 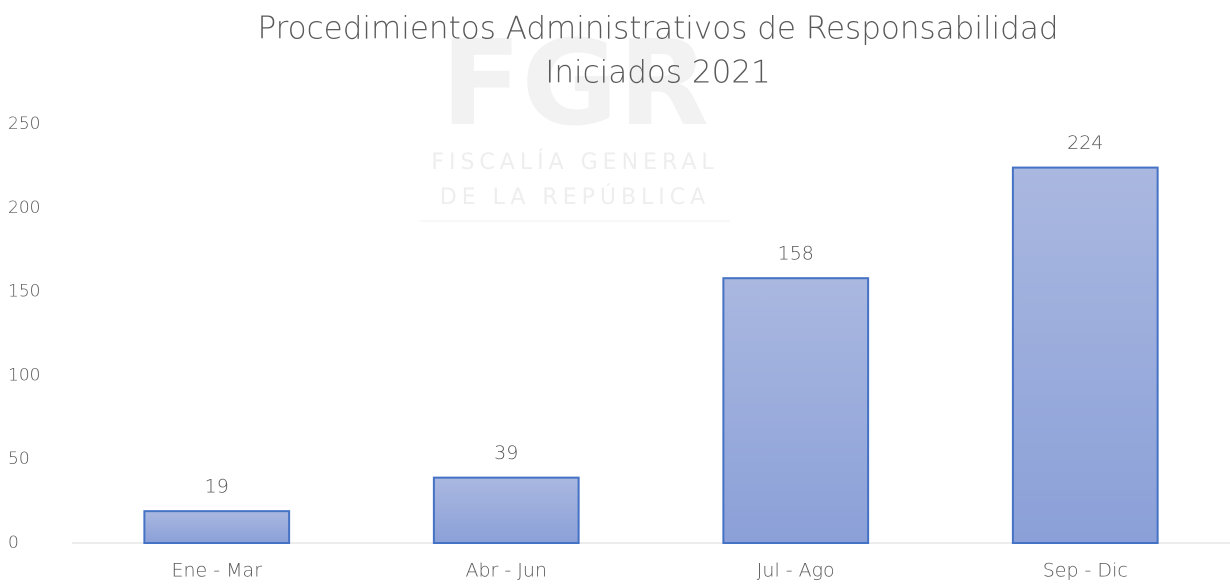 I want to click on data-label: 224, so click(x=1085, y=143).